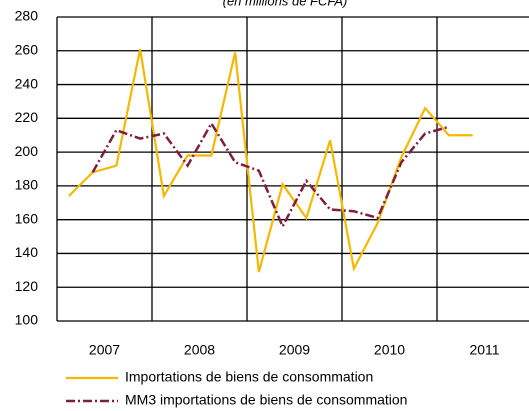  Describe the element at coordinates (27, 16) in the screenshot. I see `y-tick-label: 280` at that location.